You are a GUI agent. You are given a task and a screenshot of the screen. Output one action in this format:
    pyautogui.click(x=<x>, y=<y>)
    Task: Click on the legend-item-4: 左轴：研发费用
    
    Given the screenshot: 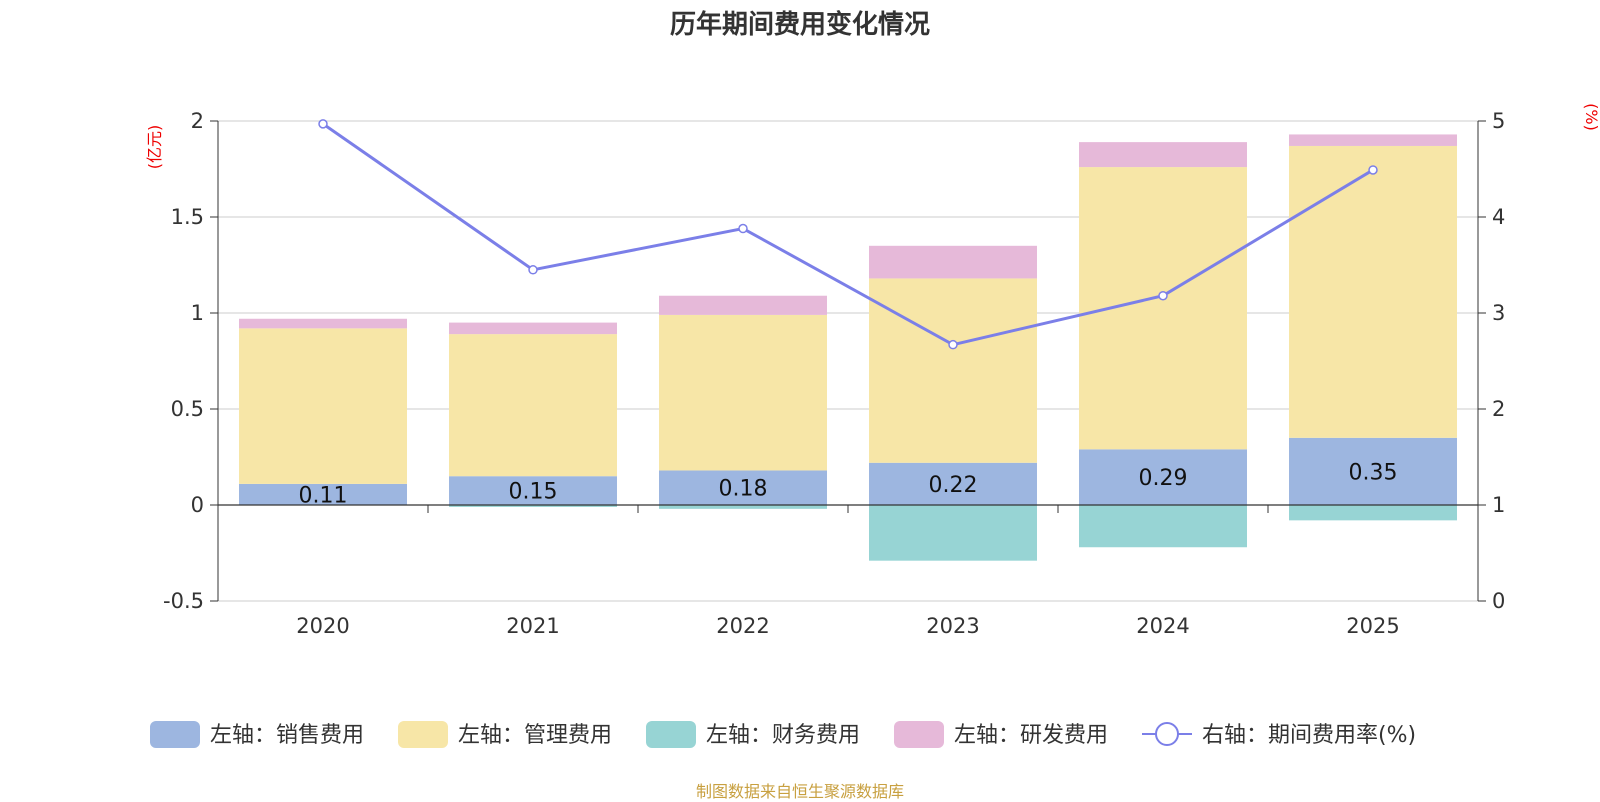 What is the action you would take?
    pyautogui.click(x=1001, y=734)
    